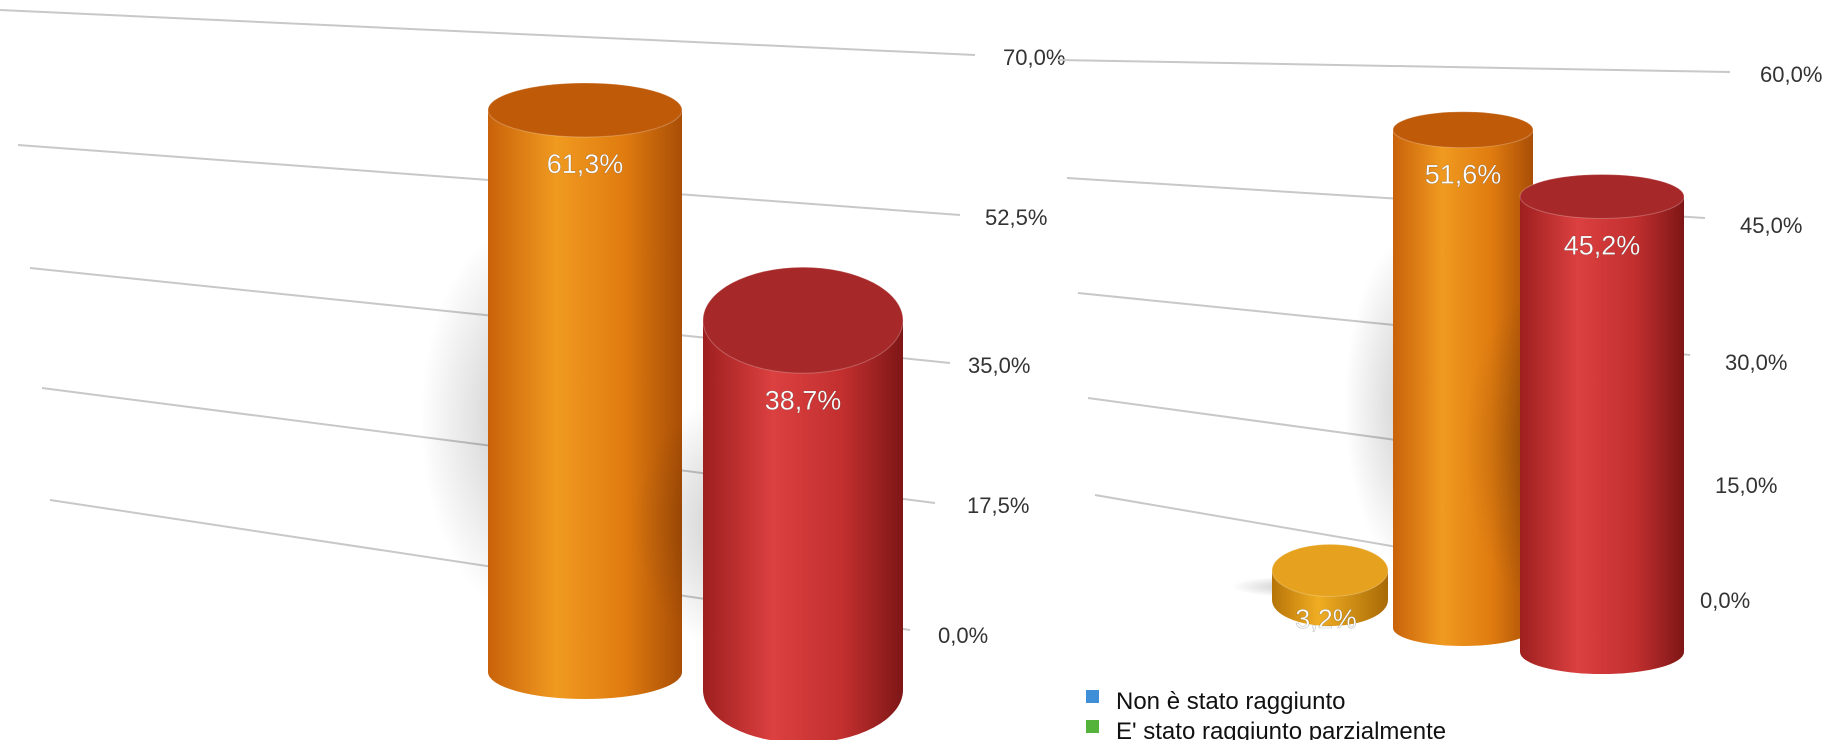  I want to click on bar: 45,2%, so click(1573, 423).